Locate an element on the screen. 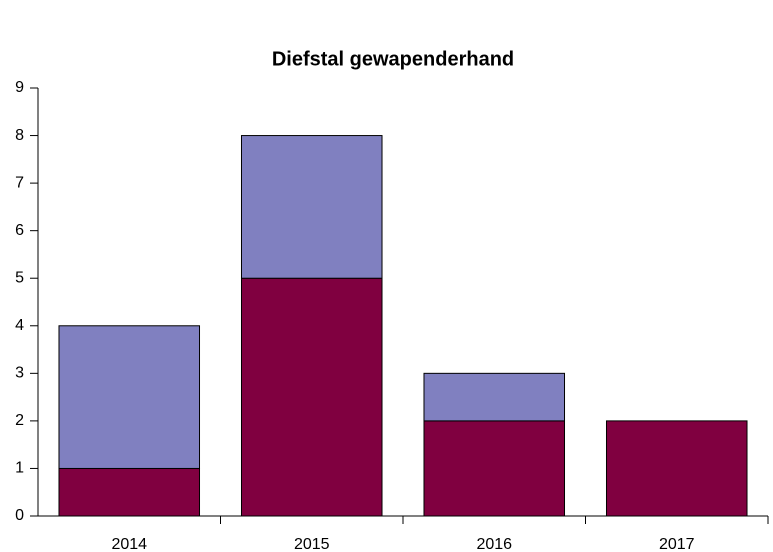  y-tick-label: 7 is located at coordinates (19, 182).